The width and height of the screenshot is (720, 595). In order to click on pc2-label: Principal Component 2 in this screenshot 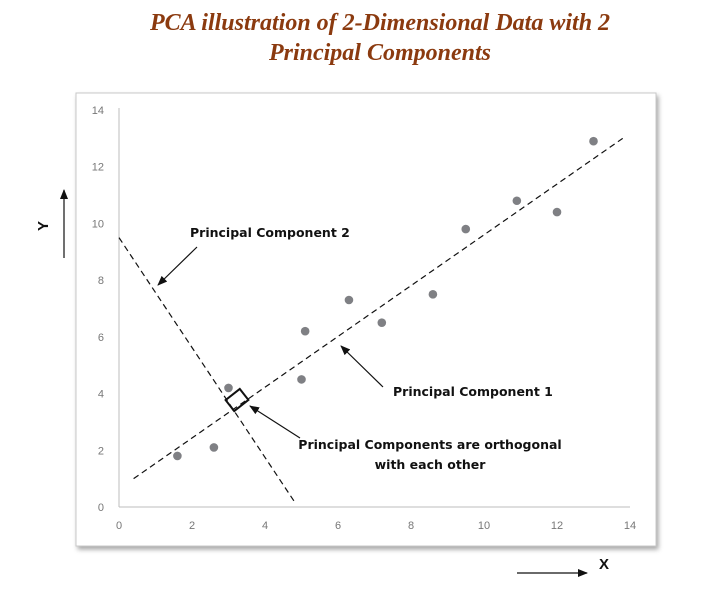, I will do `click(270, 232)`.